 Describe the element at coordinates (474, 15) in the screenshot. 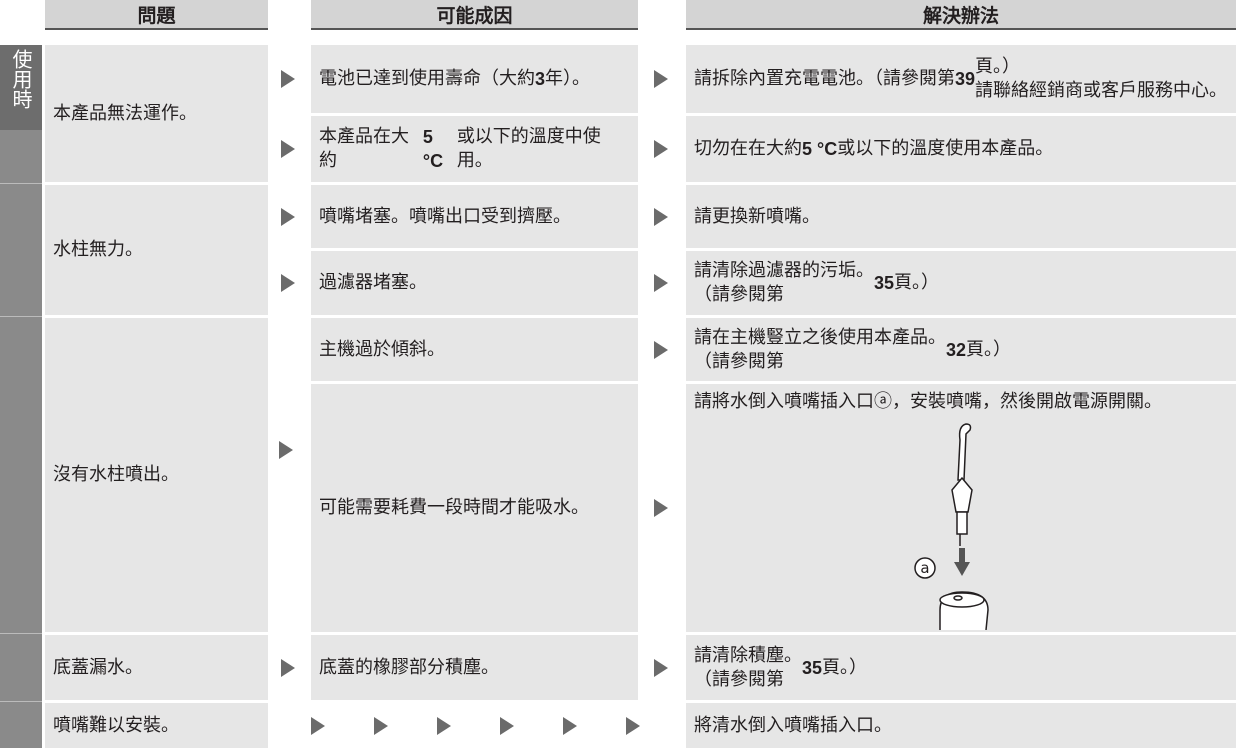

I see `header-cause: 可能成因` at that location.